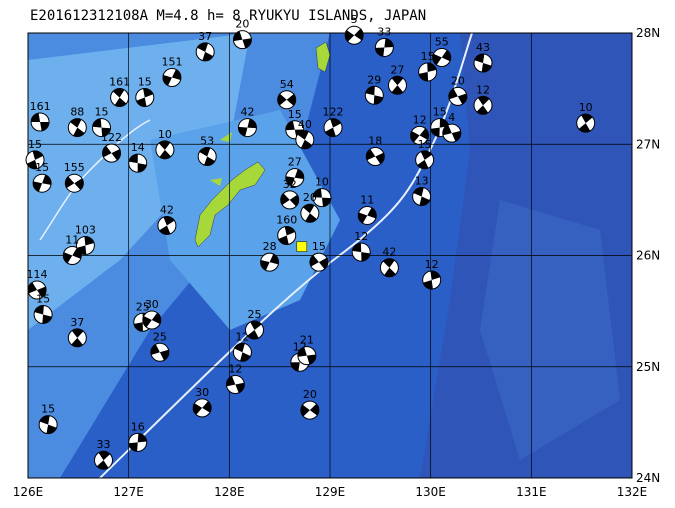 The image size is (675, 508). Describe the element at coordinates (483, 47) in the screenshot. I see `depth-label: 43` at that location.